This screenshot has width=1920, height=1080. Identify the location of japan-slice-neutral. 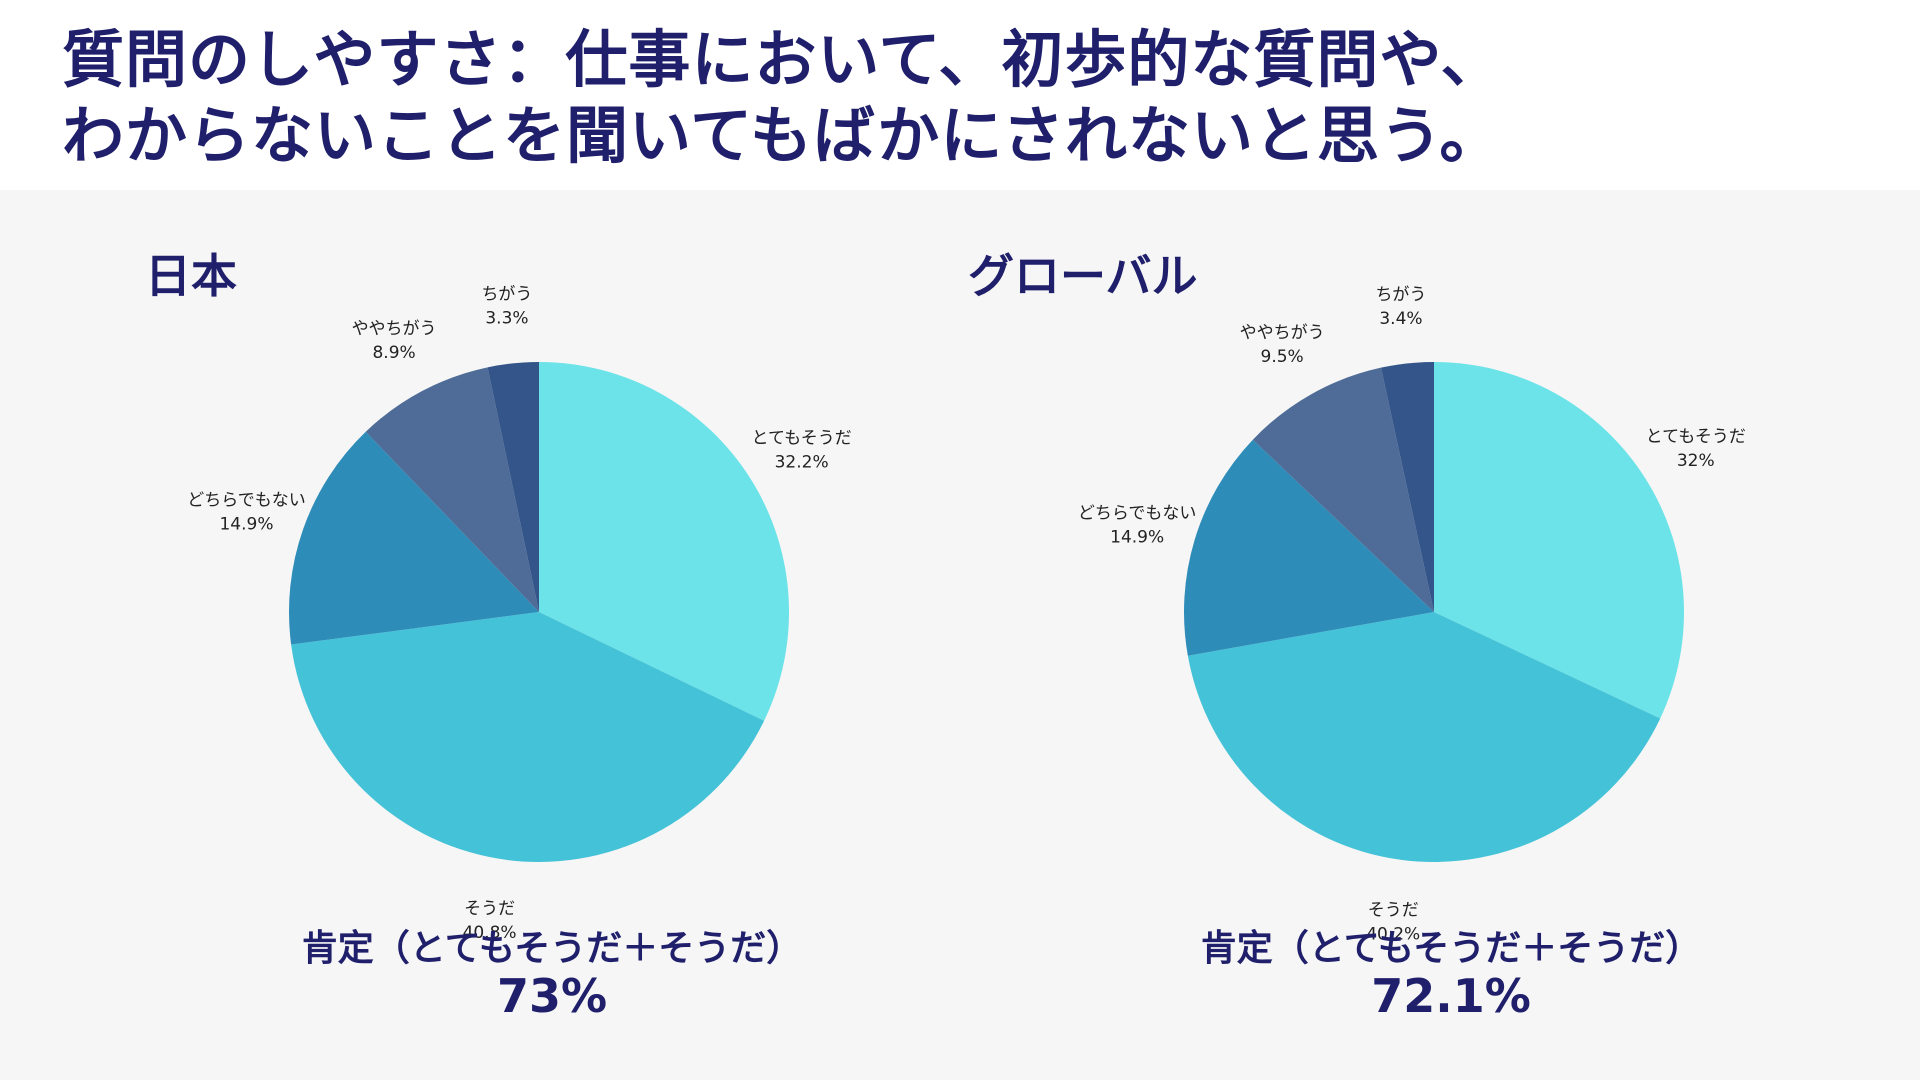
(414, 538).